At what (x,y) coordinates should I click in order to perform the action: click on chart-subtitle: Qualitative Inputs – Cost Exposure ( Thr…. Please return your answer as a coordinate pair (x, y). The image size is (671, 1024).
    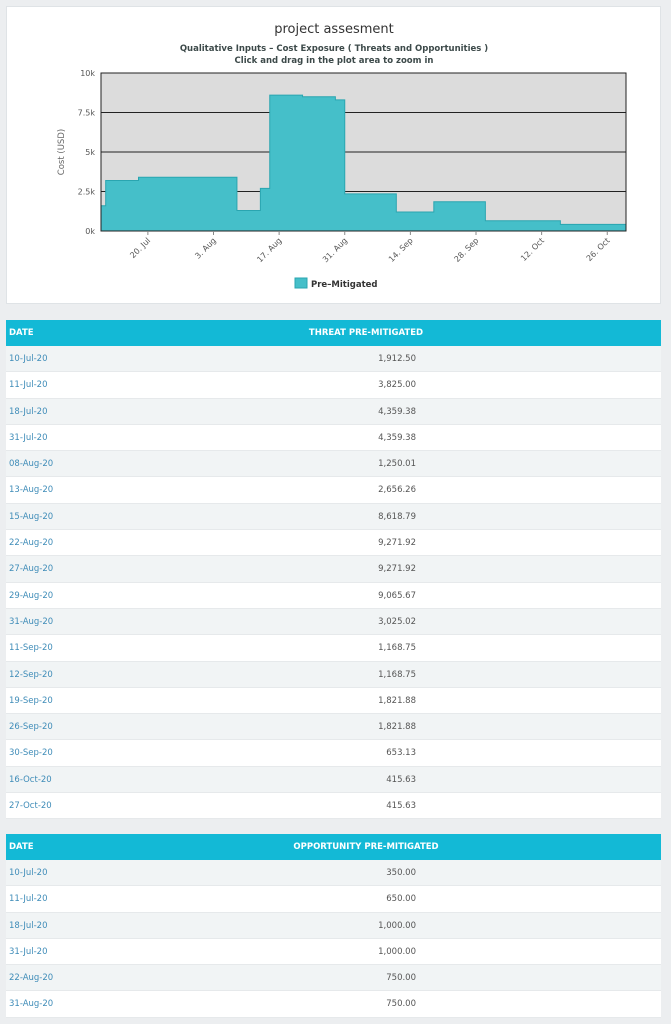
    Looking at the image, I should click on (334, 49).